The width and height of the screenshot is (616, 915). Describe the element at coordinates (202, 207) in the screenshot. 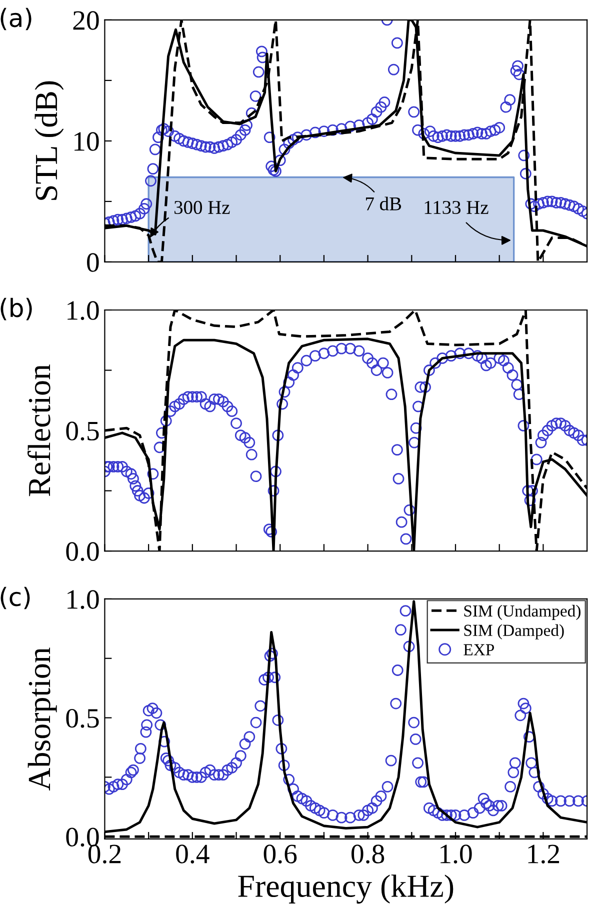

I see `annotation: 300 Hz` at that location.